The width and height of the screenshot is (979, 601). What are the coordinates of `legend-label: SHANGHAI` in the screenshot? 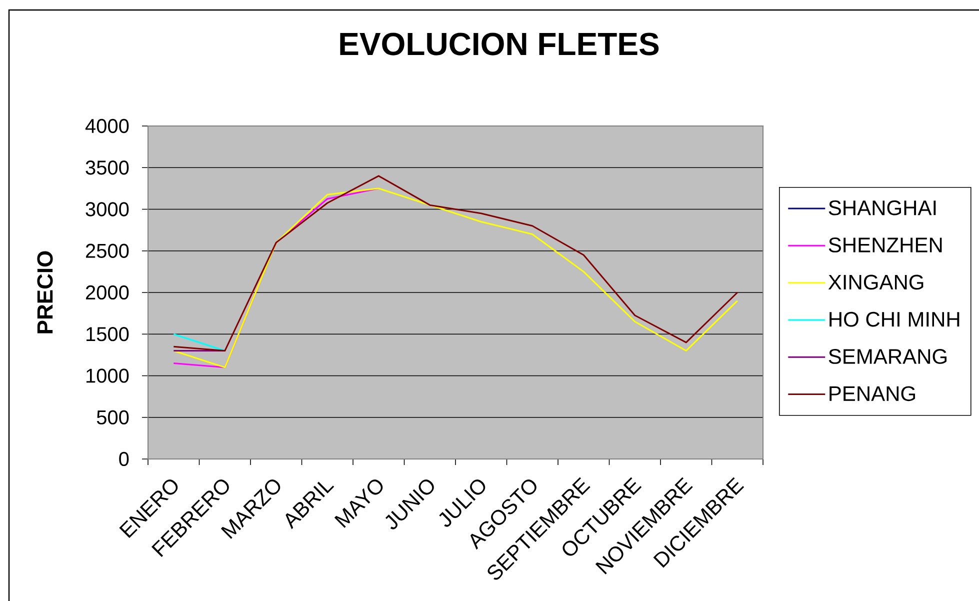 It's located at (882, 208).